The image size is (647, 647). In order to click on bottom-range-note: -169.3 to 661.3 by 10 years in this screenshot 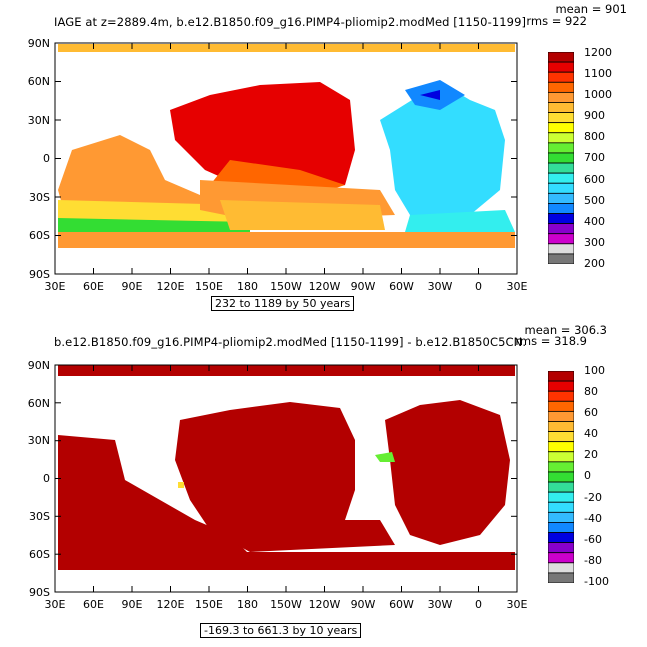, I will do `click(281, 630)`.